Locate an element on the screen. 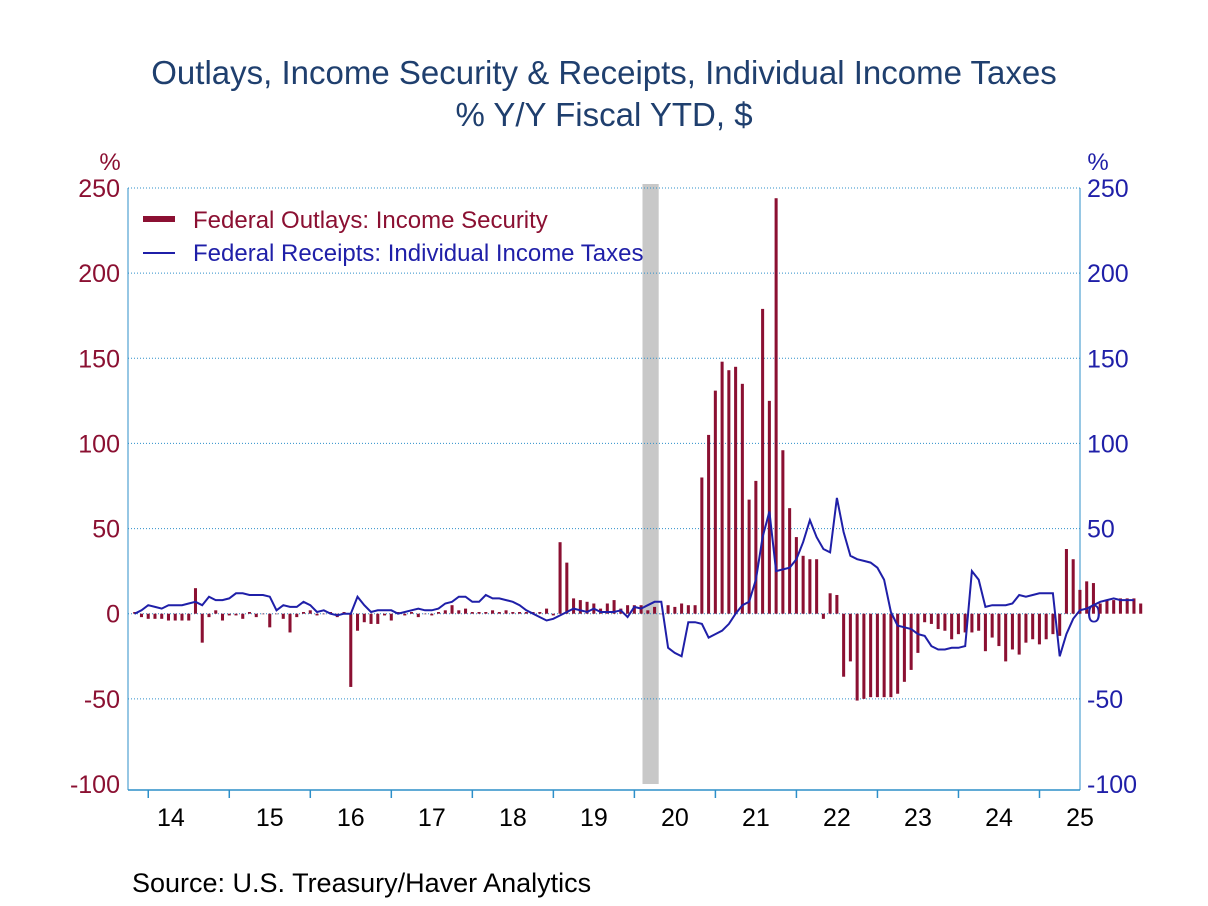 Image resolution: width=1208 pixels, height=906 pixels. x-tick-label: 22 is located at coordinates (837, 818).